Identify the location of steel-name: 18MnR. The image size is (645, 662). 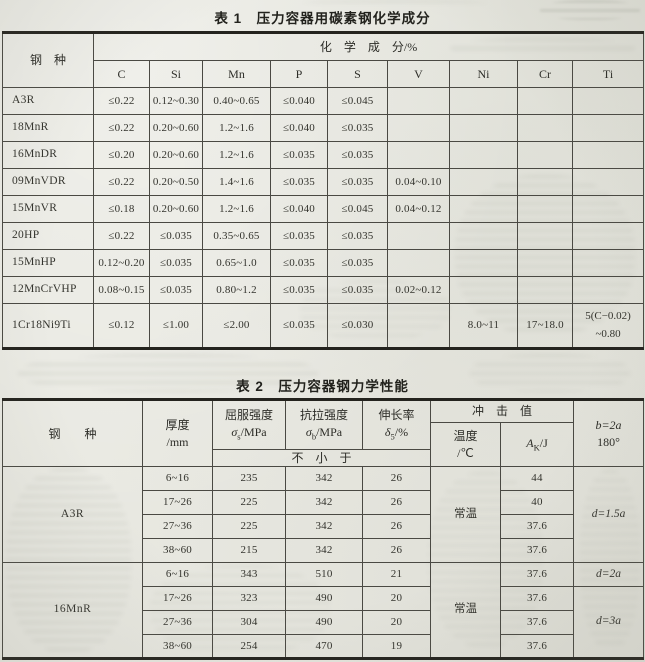
(48, 128).